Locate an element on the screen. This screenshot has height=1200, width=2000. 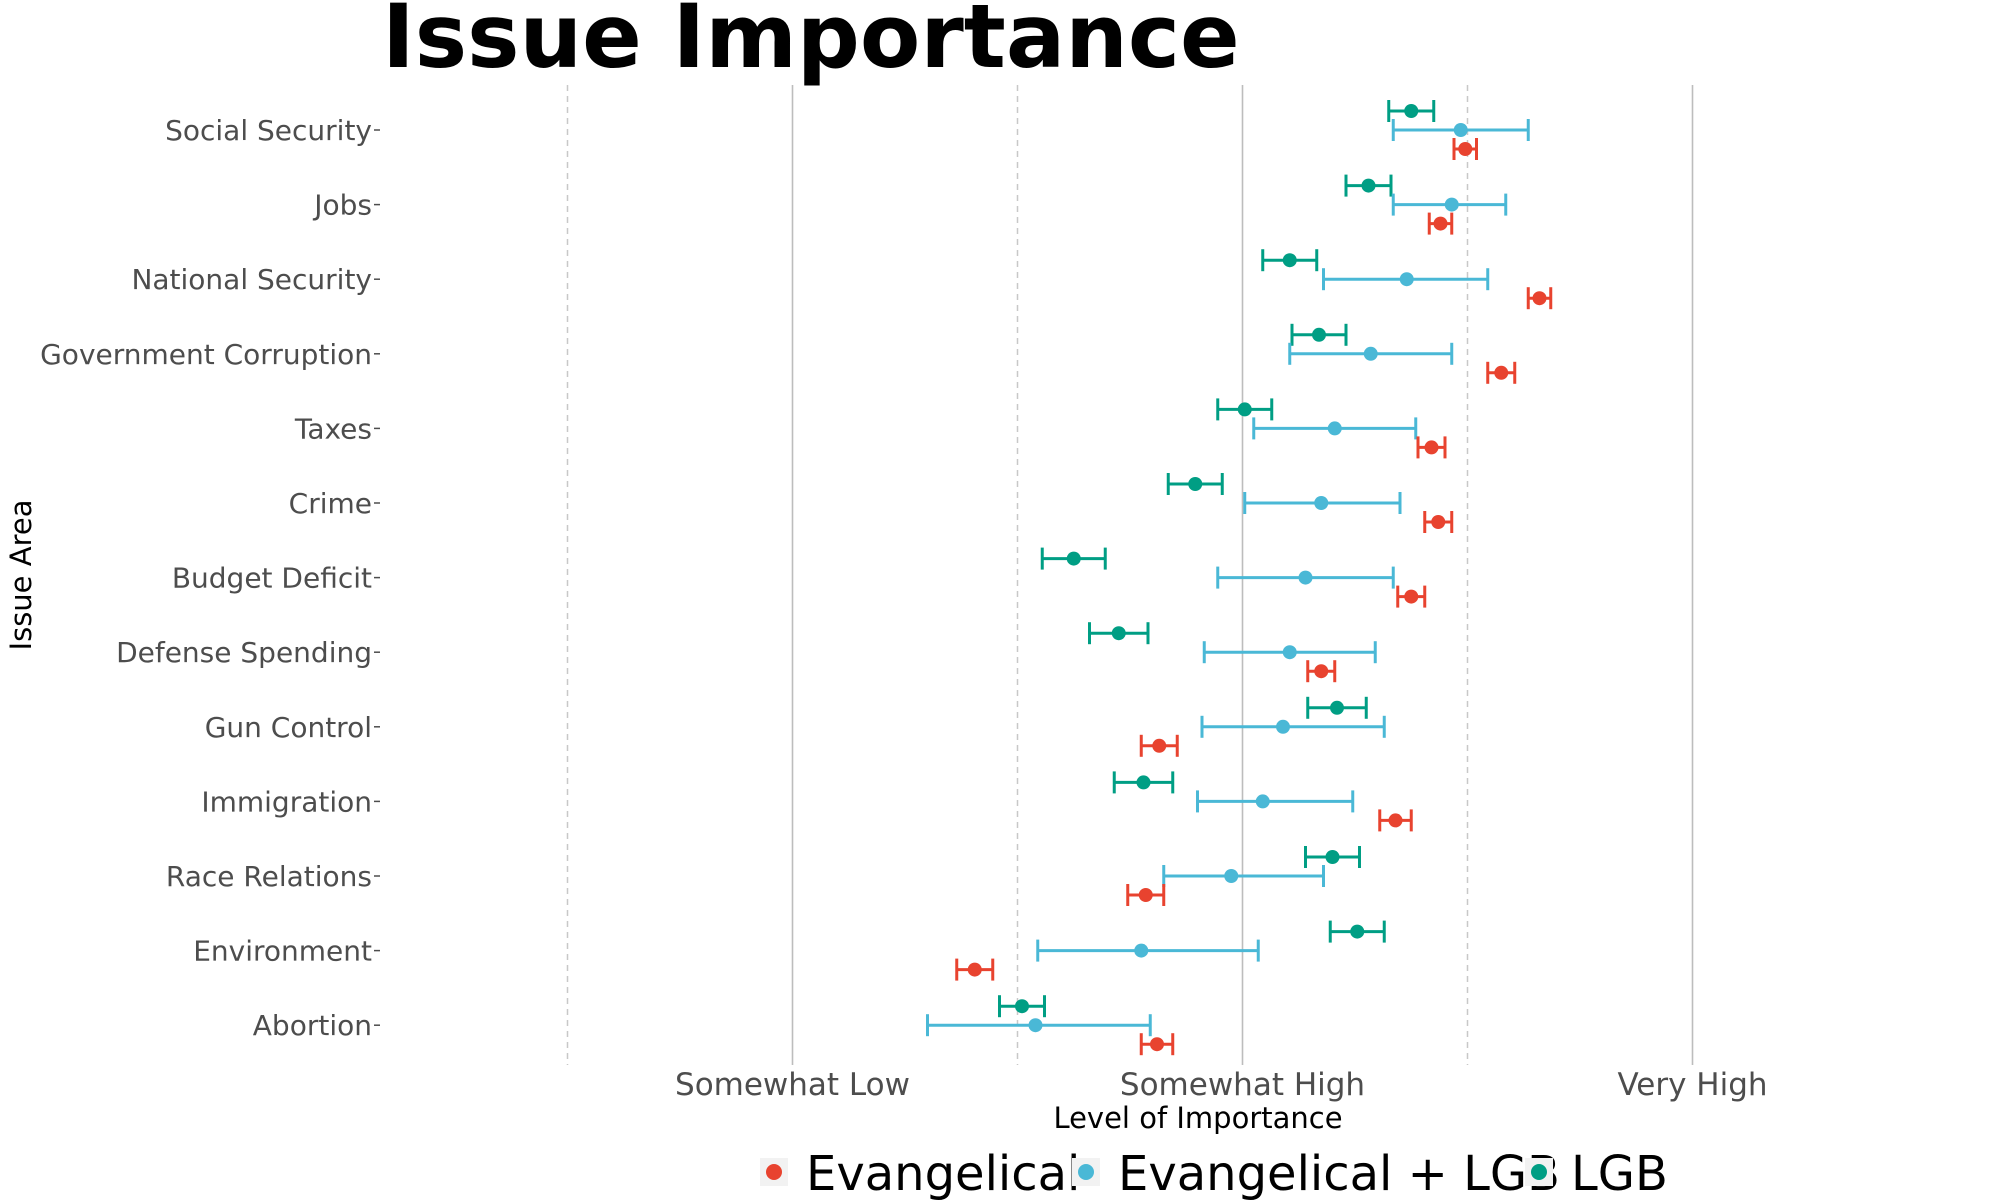
y-tick-label-7: Defense Spending is located at coordinates (244, 652).